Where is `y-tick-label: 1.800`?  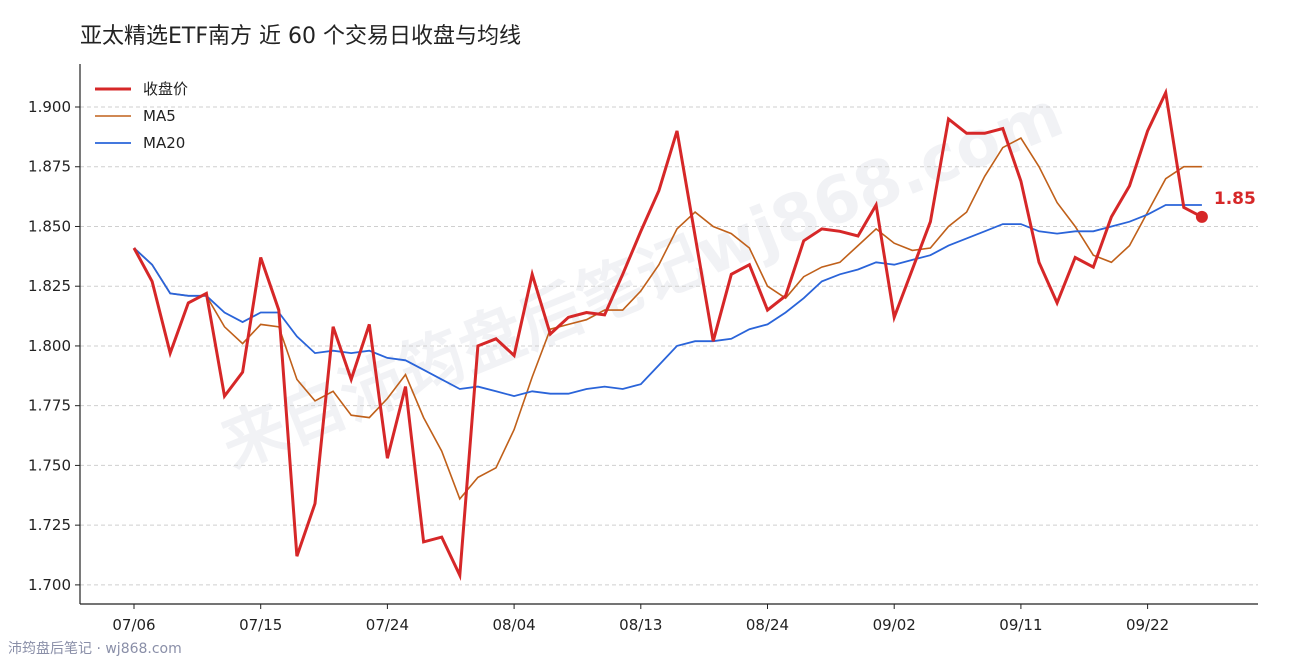 y-tick-label: 1.800 is located at coordinates (49, 346).